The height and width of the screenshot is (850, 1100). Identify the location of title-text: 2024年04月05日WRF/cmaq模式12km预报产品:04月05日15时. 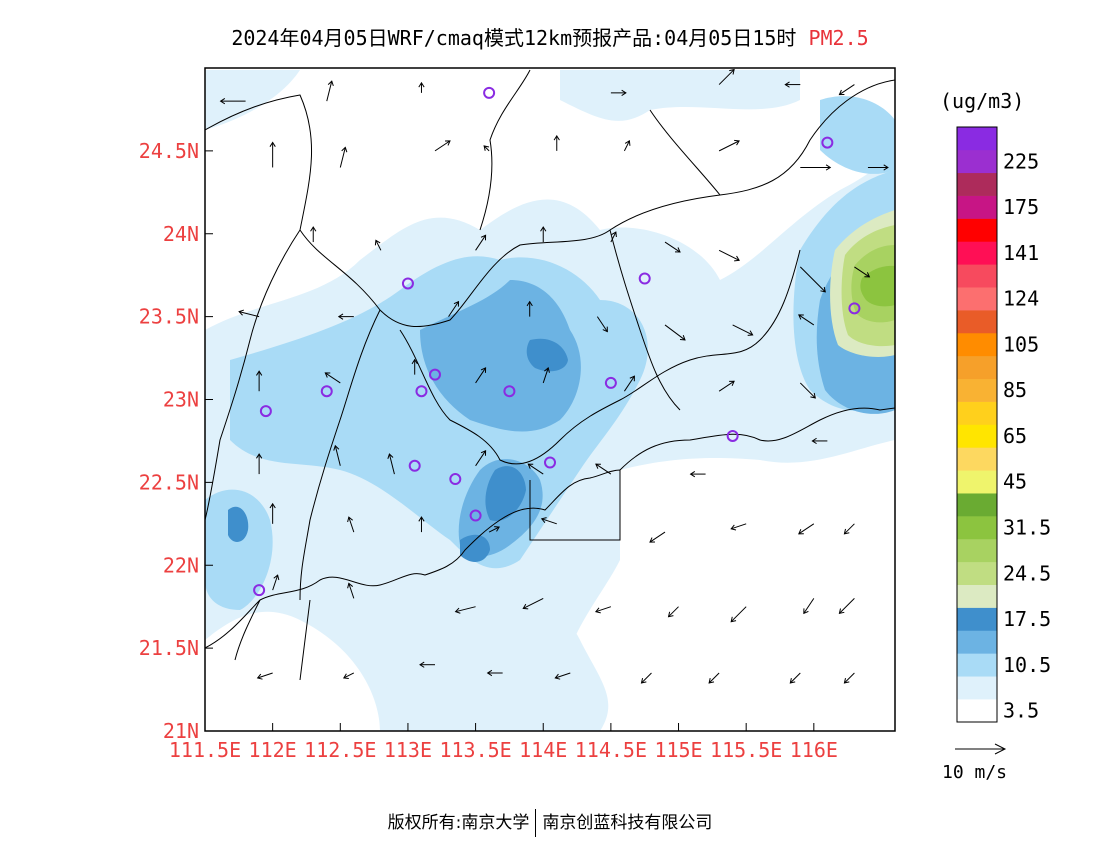
(514, 38).